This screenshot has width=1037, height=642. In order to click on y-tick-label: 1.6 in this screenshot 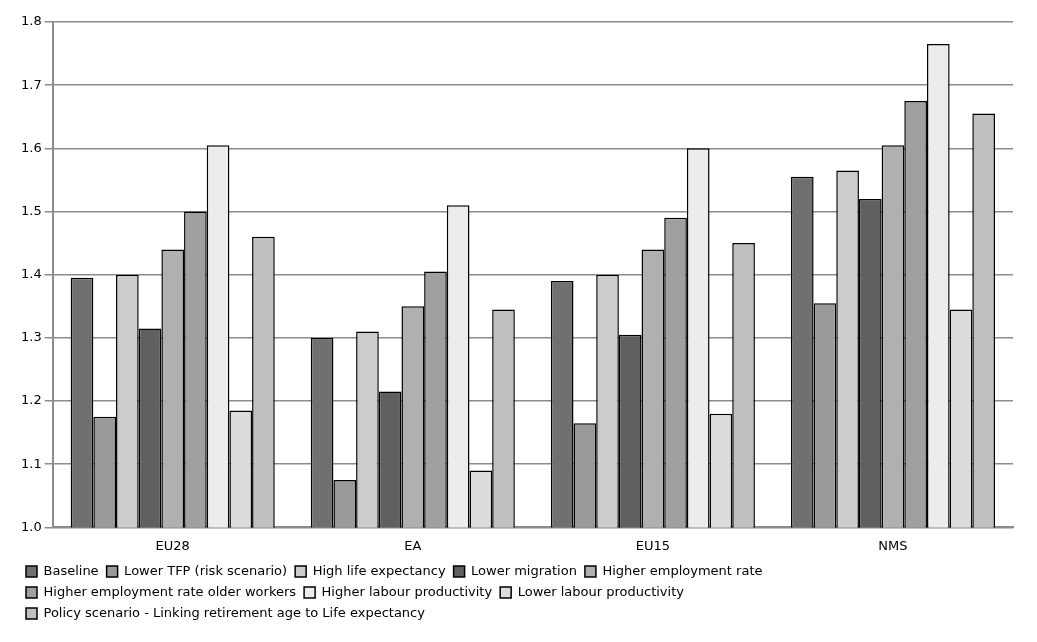, I will do `click(31, 147)`.